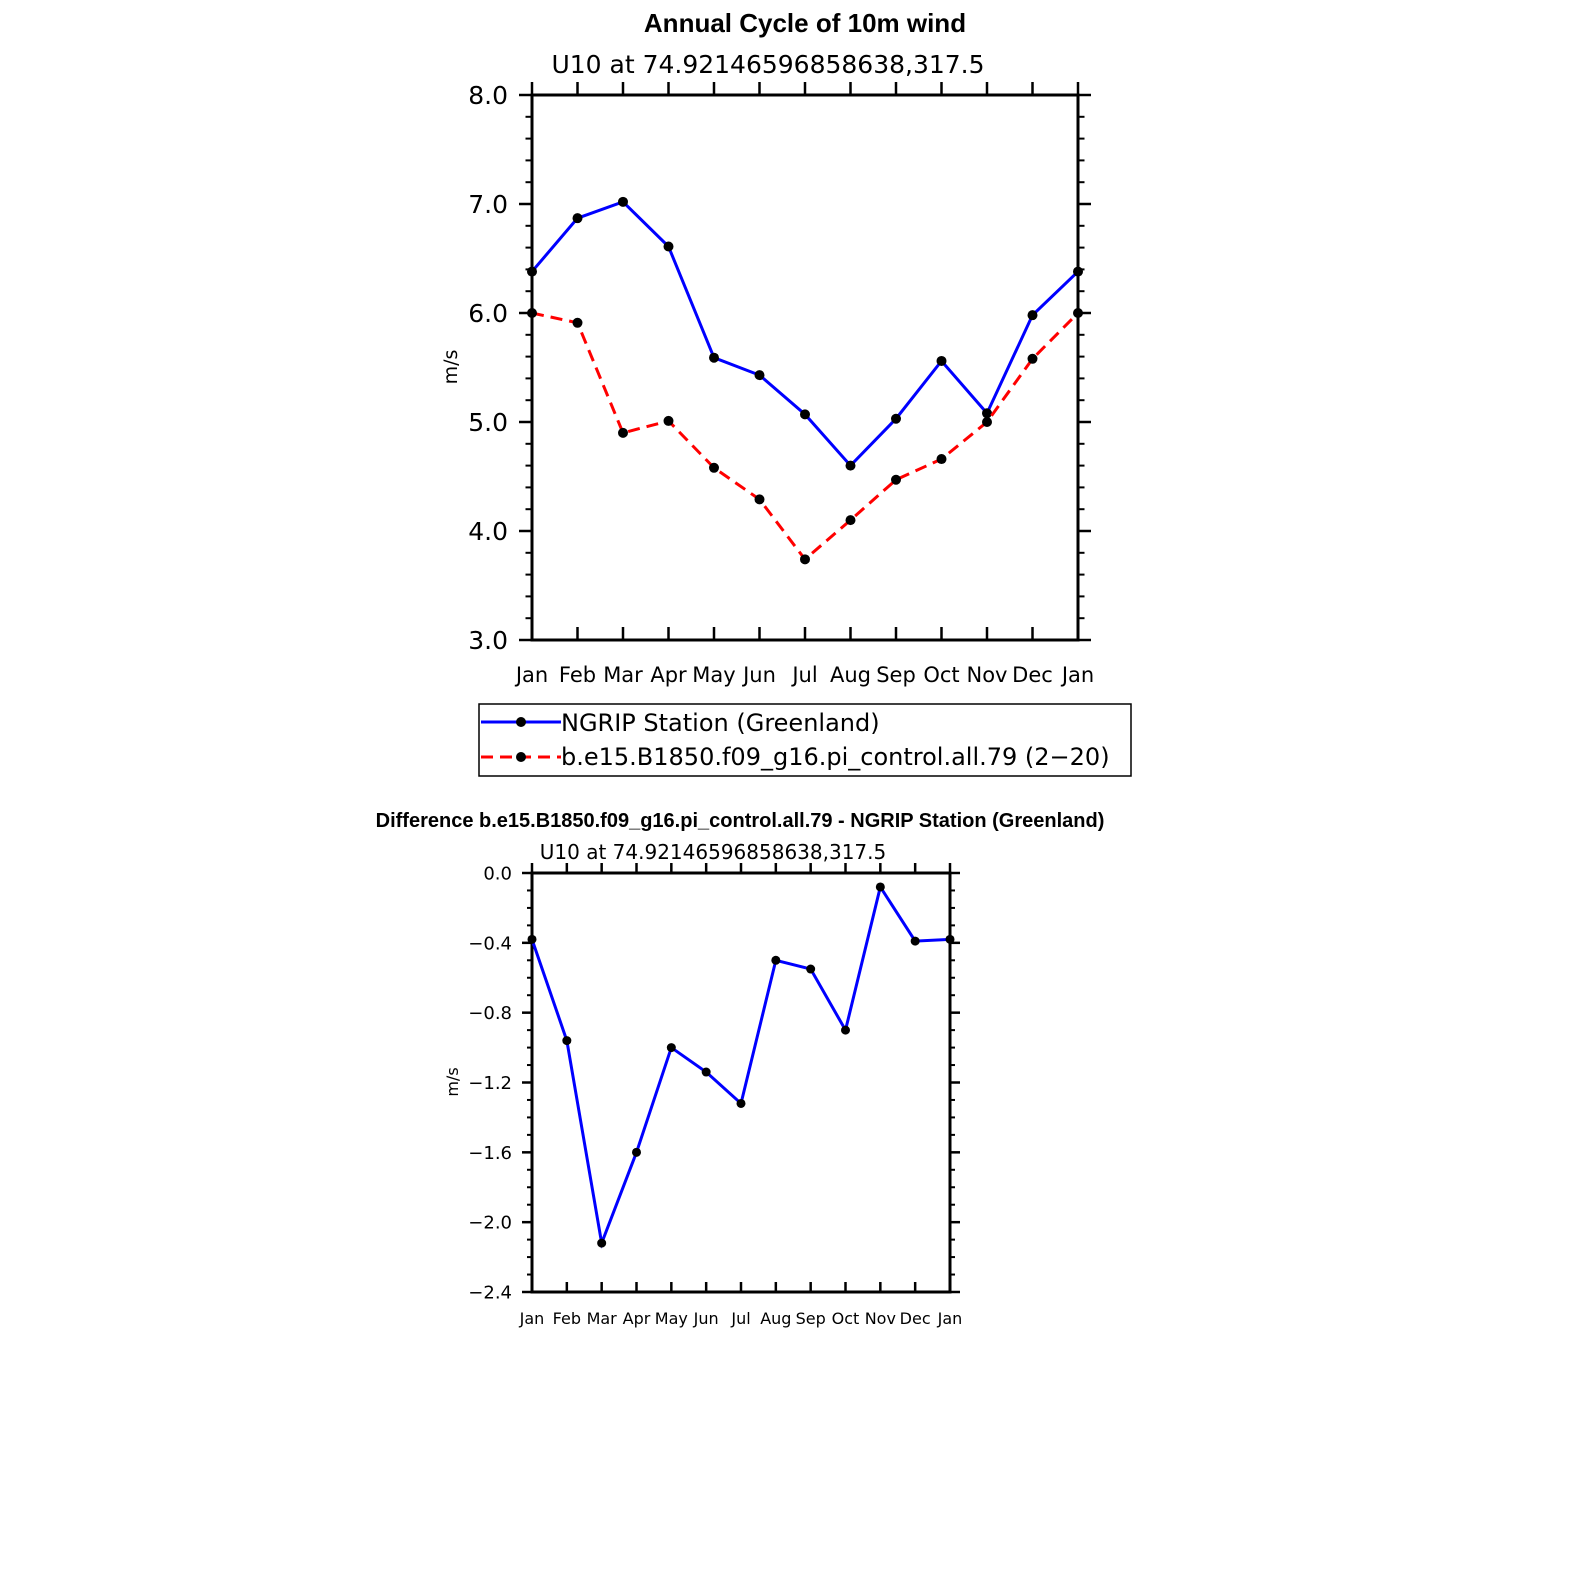 This screenshot has width=1574, height=1574. Describe the element at coordinates (451, 367) in the screenshot. I see `top-chart-ylabel: m/s` at that location.